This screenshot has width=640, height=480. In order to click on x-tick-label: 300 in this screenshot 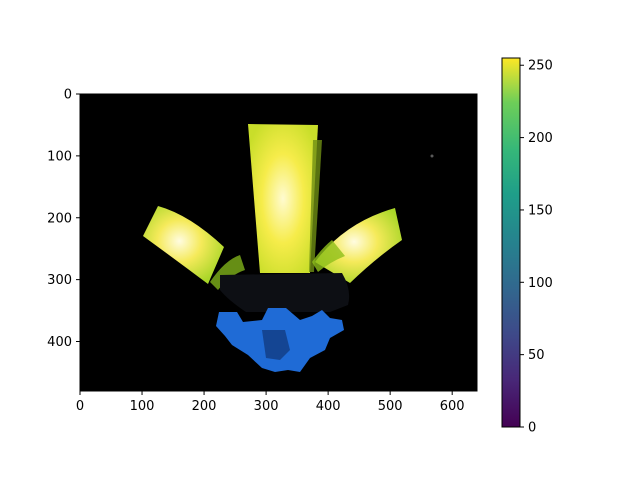, I will do `click(266, 406)`.